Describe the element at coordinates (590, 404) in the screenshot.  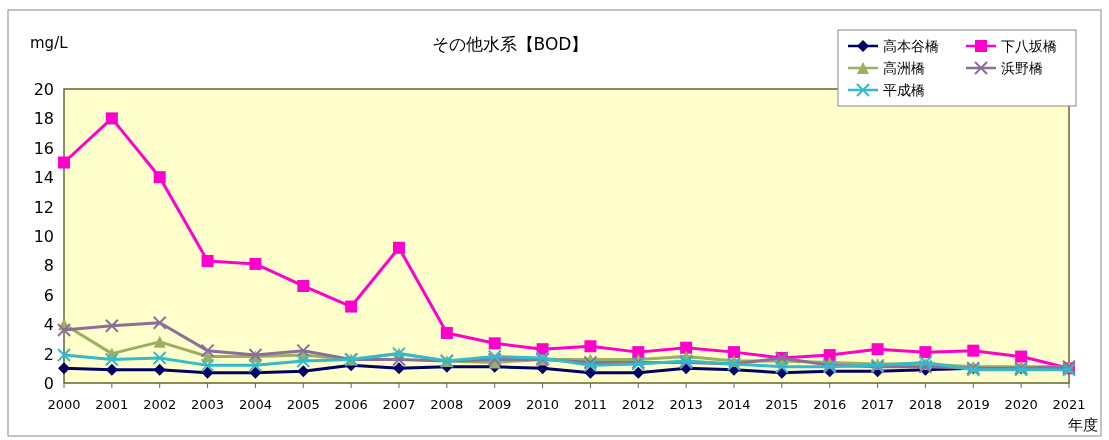
I see `x-tick-label: 2011` at that location.